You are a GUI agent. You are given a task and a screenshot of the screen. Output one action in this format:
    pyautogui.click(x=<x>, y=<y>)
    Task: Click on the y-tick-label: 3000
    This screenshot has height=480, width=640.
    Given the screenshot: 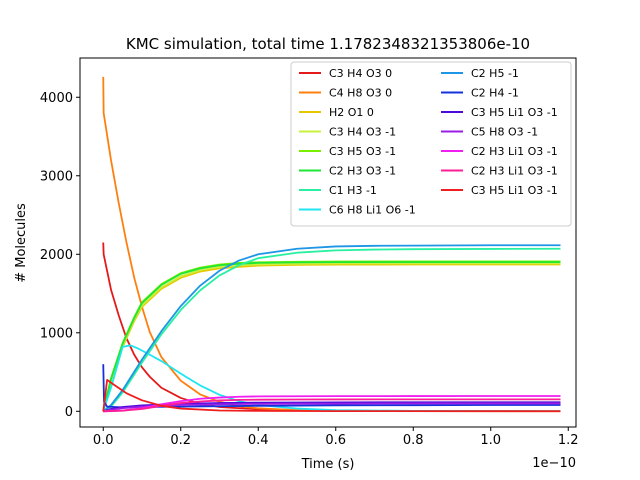 What is the action you would take?
    pyautogui.click(x=56, y=176)
    